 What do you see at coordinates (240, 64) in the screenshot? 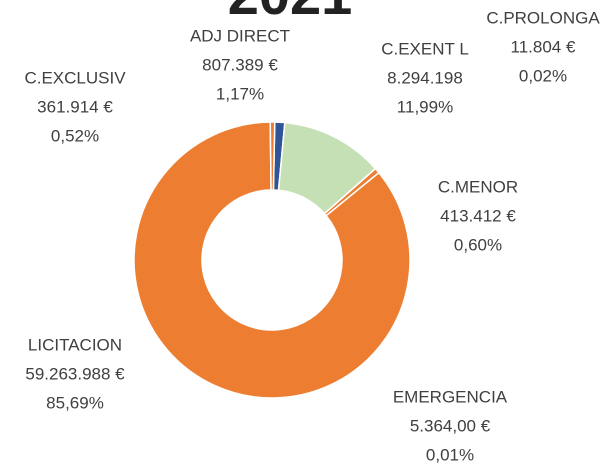
I see `value-label: 807.389 €` at bounding box center [240, 64].